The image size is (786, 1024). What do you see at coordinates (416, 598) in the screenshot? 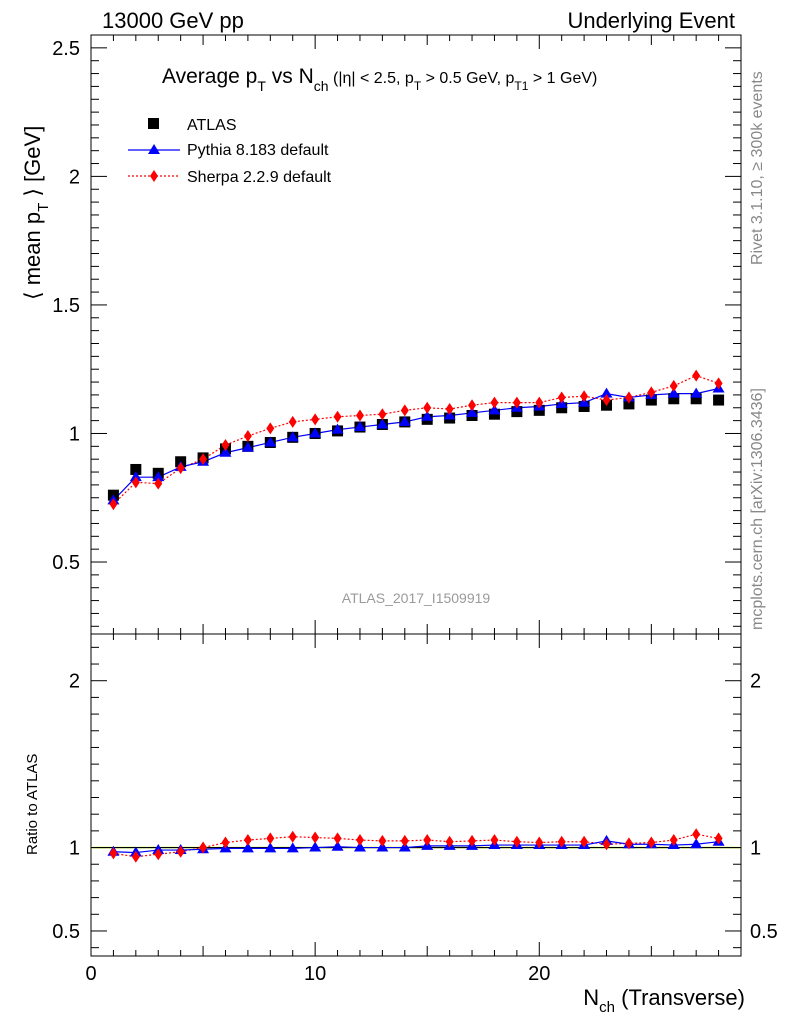
I see `analysis-watermark: ATLAS_2017_I1509919` at bounding box center [416, 598].